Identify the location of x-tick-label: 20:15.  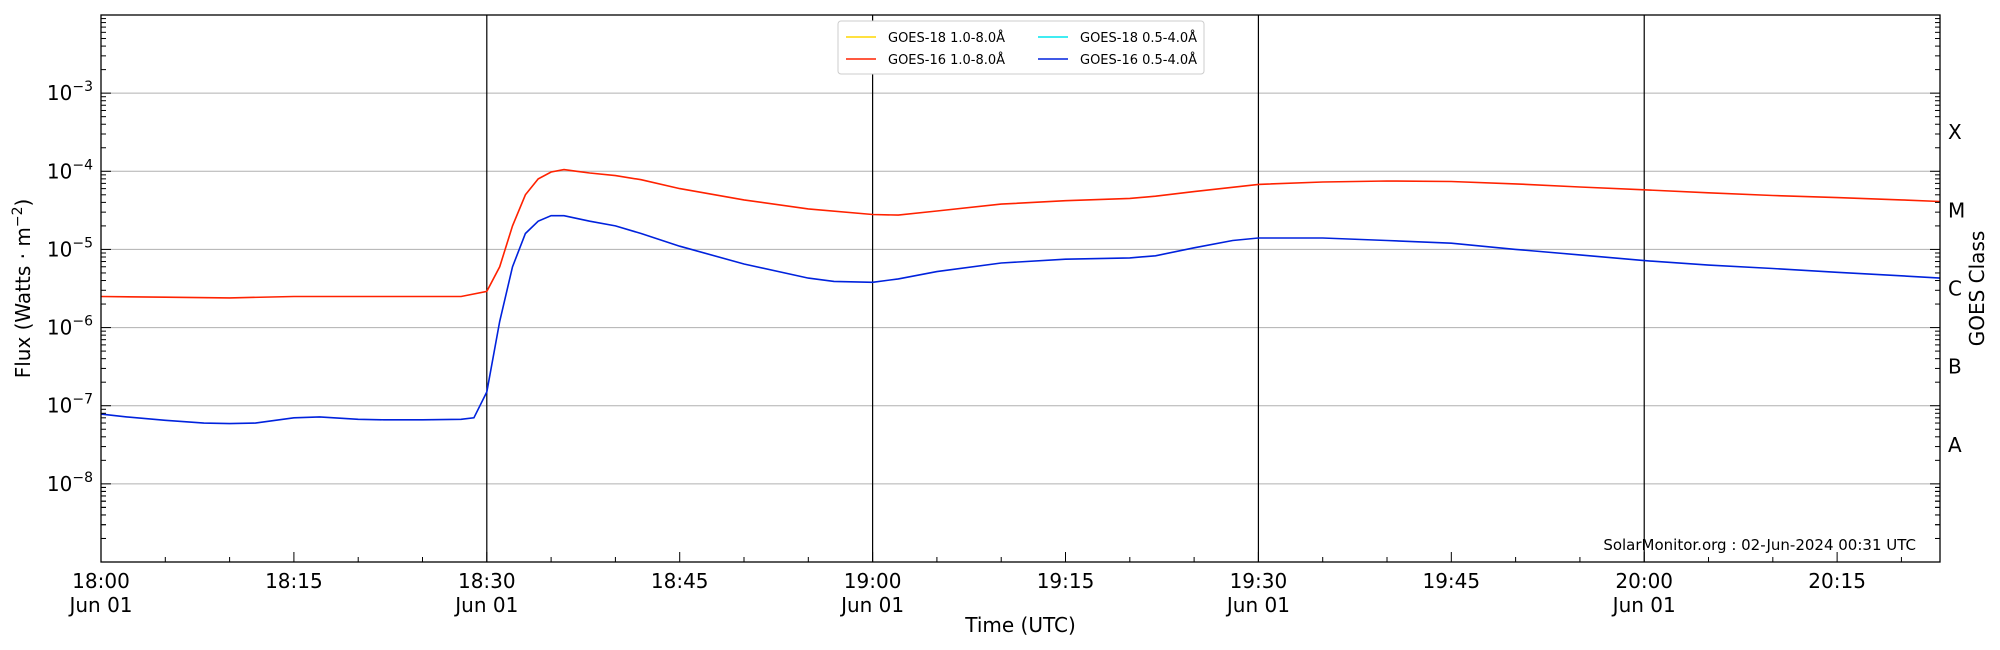
(1837, 581).